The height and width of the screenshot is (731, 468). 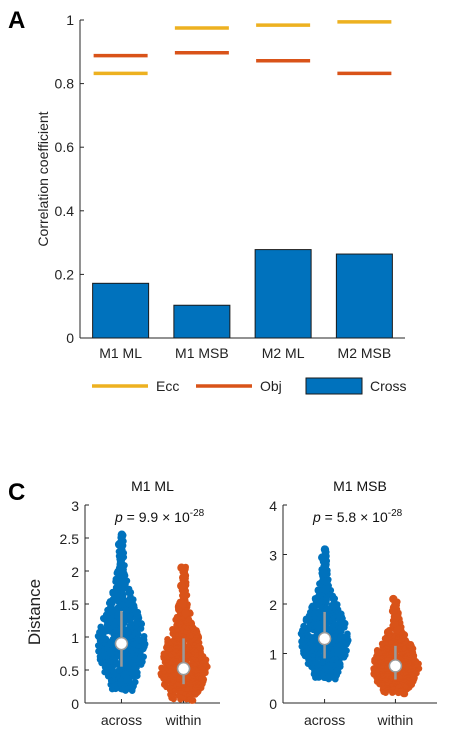 What do you see at coordinates (65, 147) in the screenshot?
I see `y-tick-label: 0.6` at bounding box center [65, 147].